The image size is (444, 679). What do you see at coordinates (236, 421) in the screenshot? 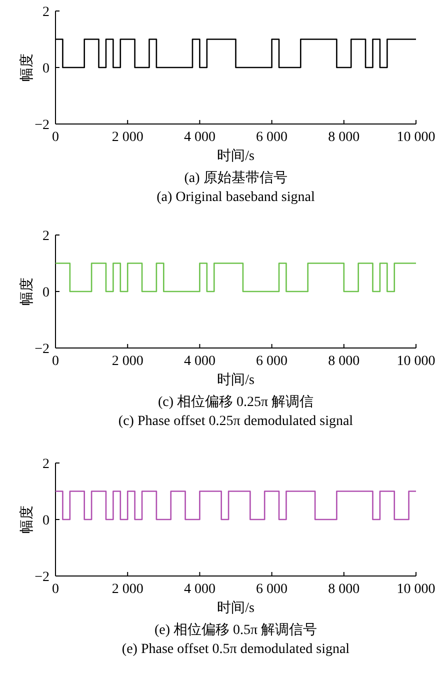
I see `text: (c) Phase offset 0.25π demodulated signal` at bounding box center [236, 421].